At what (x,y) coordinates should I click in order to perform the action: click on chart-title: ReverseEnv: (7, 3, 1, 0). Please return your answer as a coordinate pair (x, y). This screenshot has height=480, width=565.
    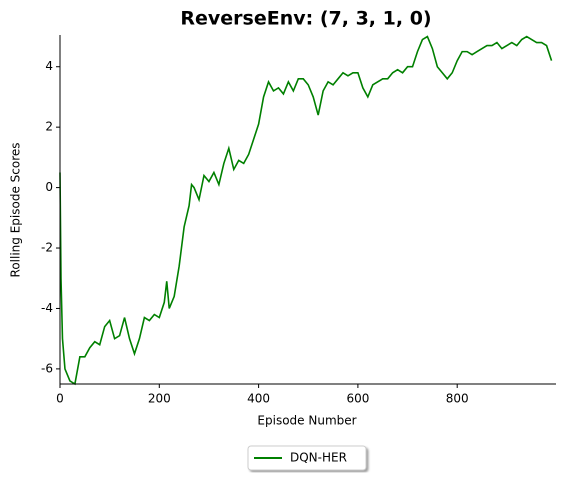
    Looking at the image, I should click on (305, 19).